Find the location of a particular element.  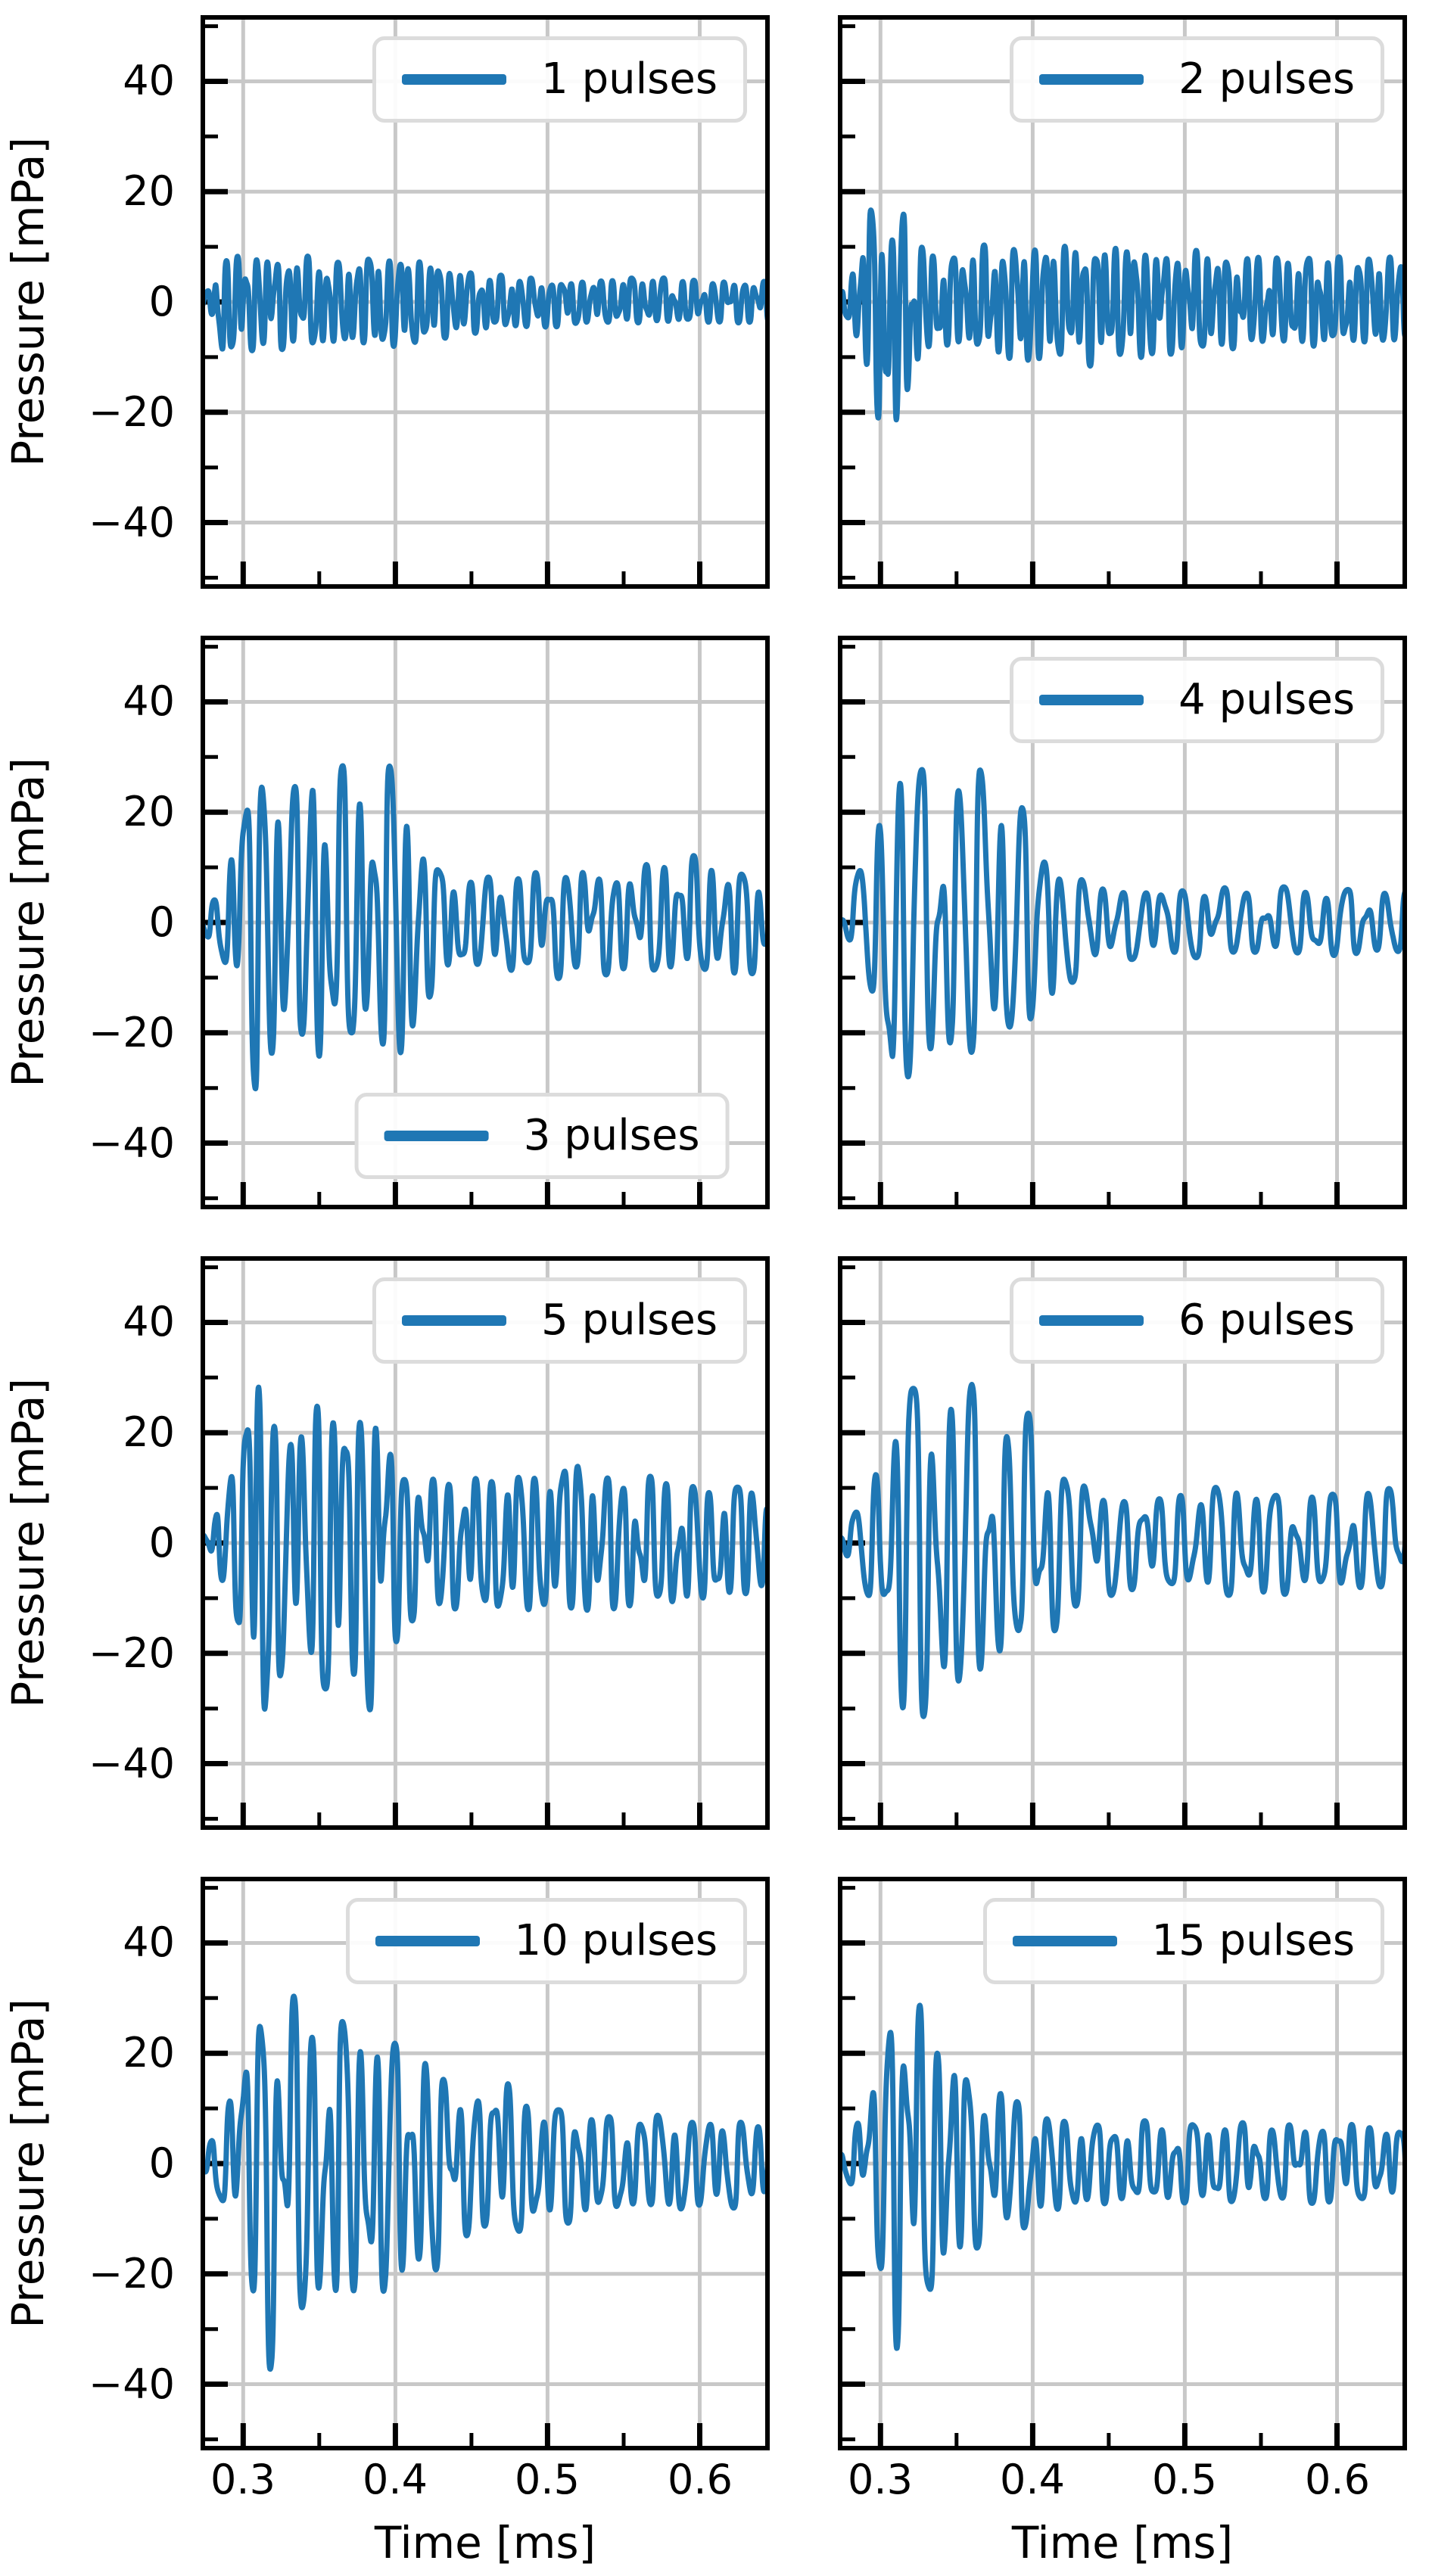

subplot-4-pulses: 4 pulses is located at coordinates (1122, 922).